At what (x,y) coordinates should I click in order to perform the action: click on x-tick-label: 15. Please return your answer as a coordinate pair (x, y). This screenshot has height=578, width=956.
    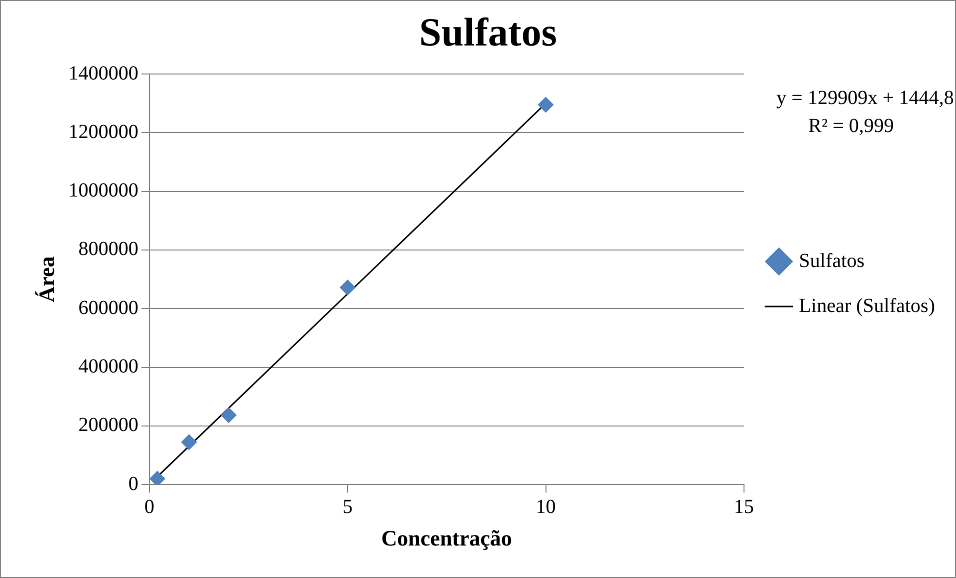
    Looking at the image, I should click on (744, 507).